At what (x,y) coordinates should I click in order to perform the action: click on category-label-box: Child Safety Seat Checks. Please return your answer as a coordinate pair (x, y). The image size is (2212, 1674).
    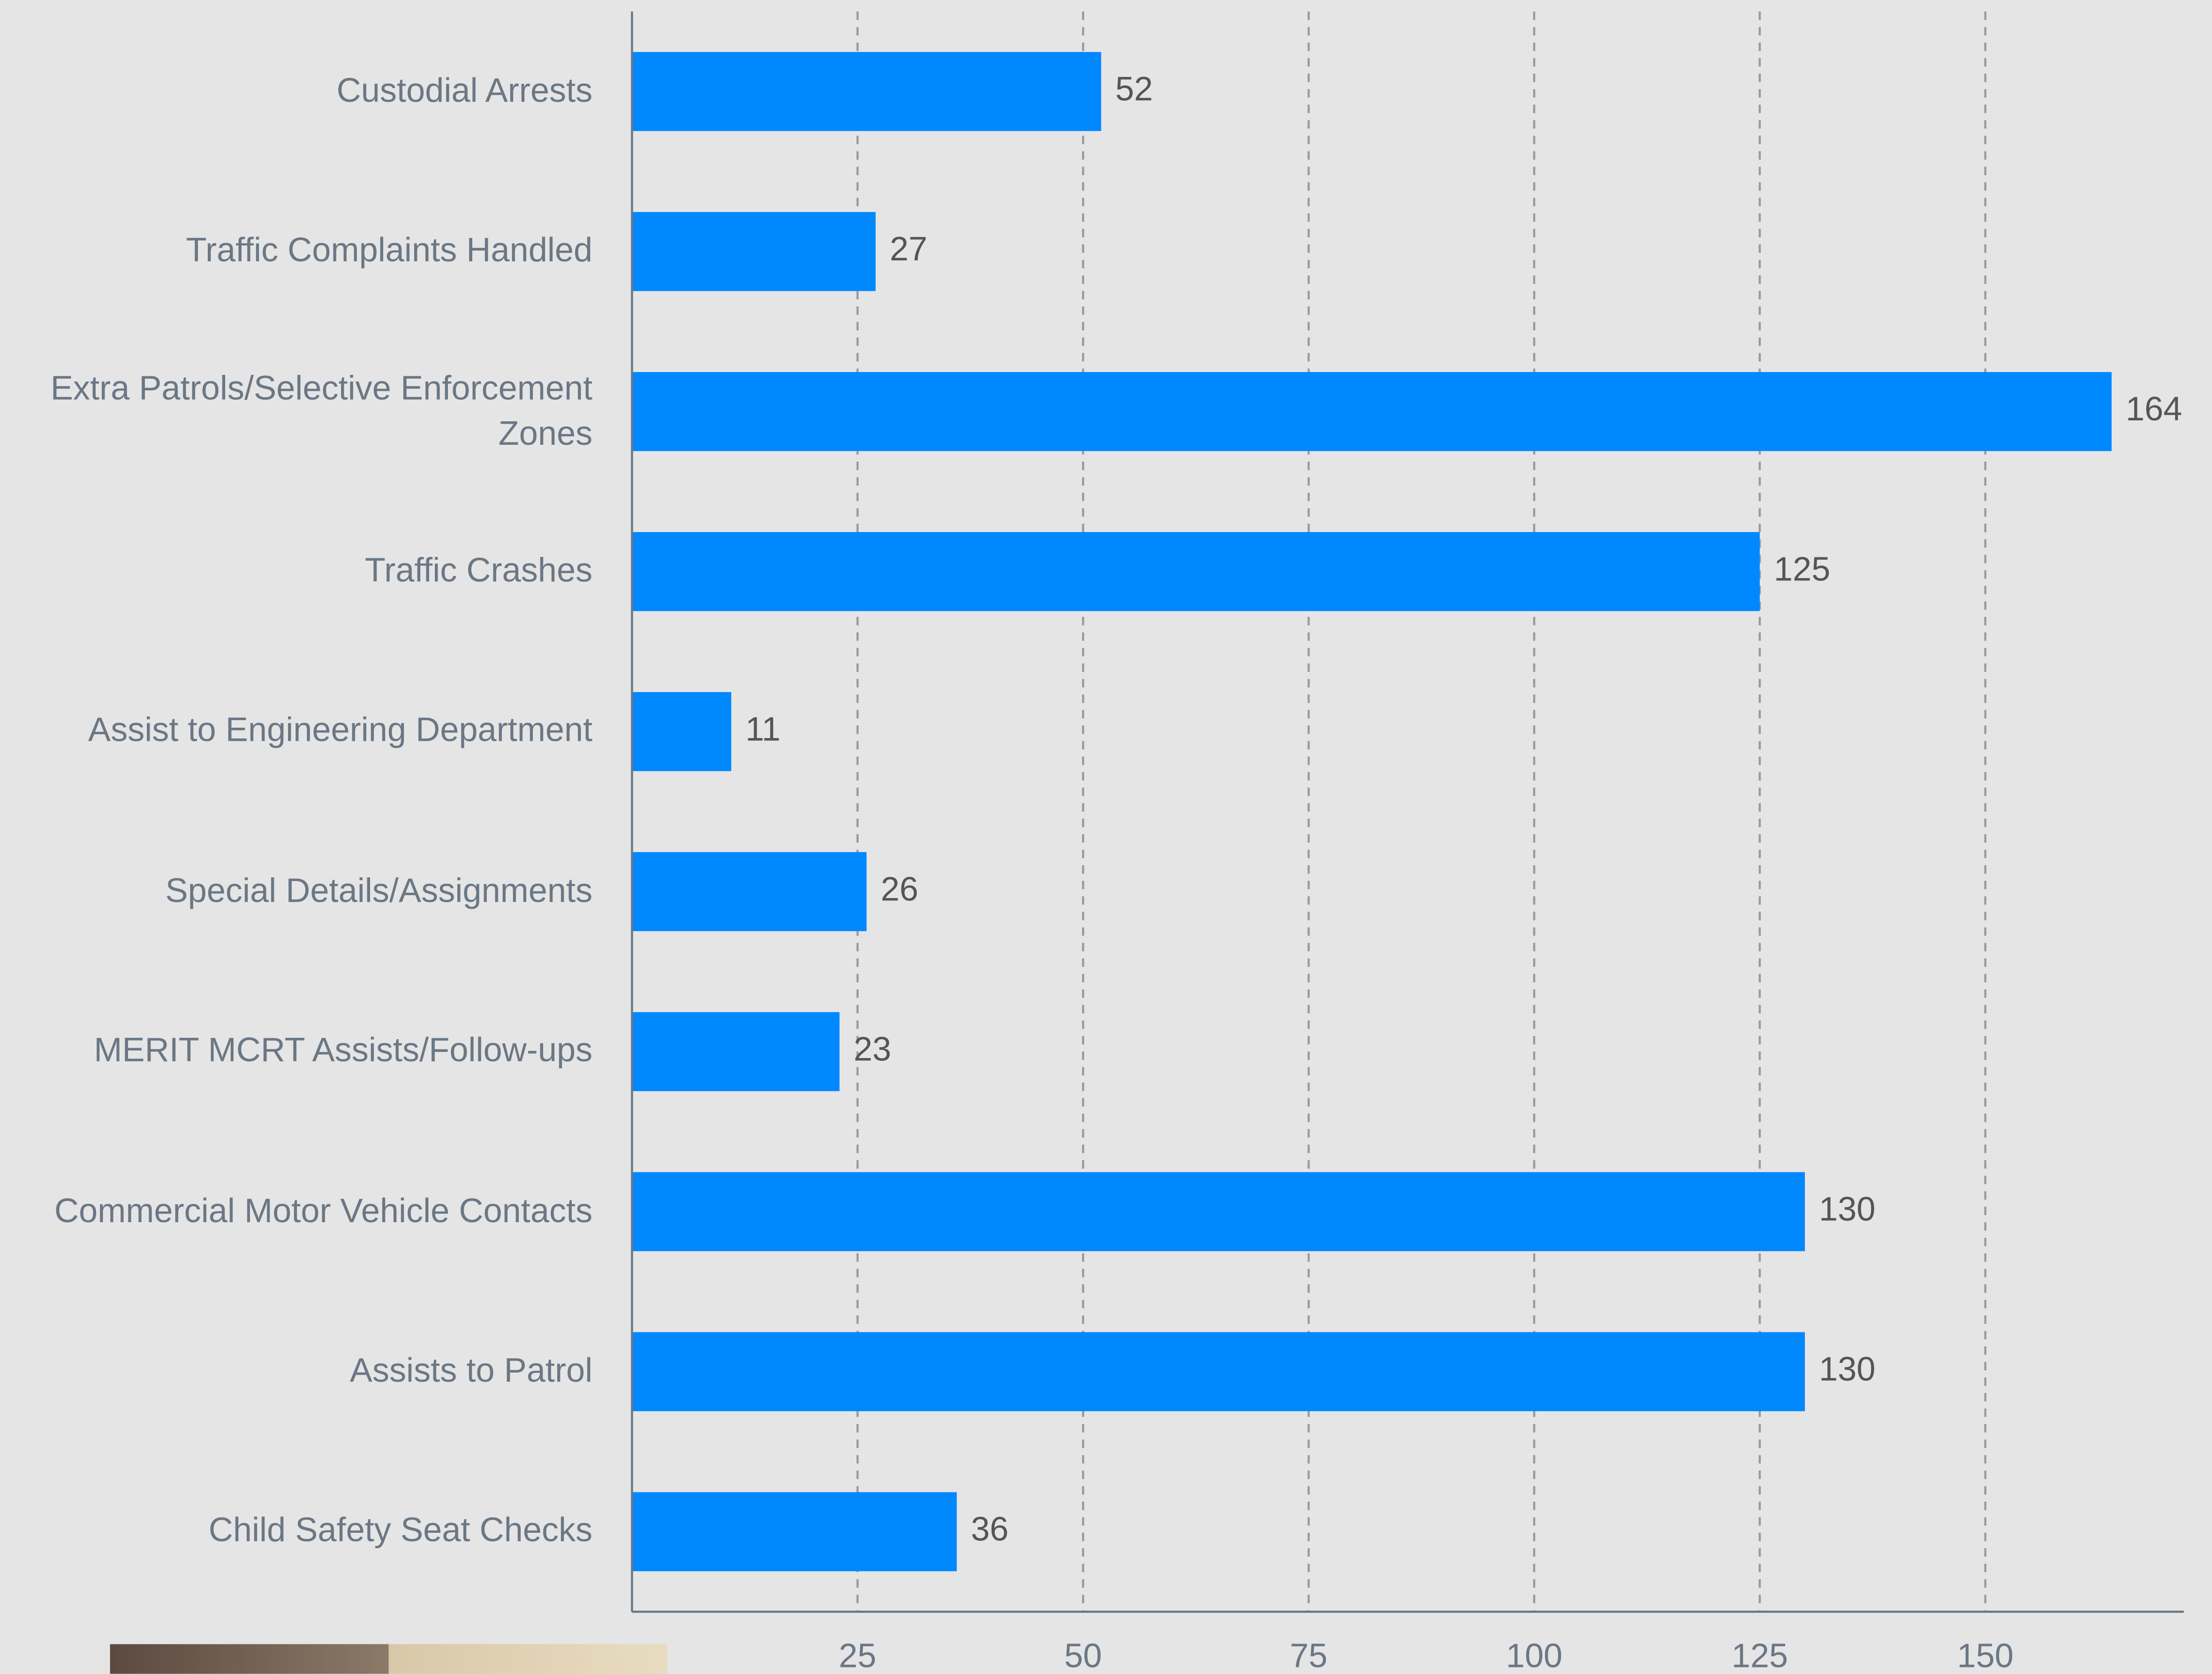
    Looking at the image, I should click on (400, 1531).